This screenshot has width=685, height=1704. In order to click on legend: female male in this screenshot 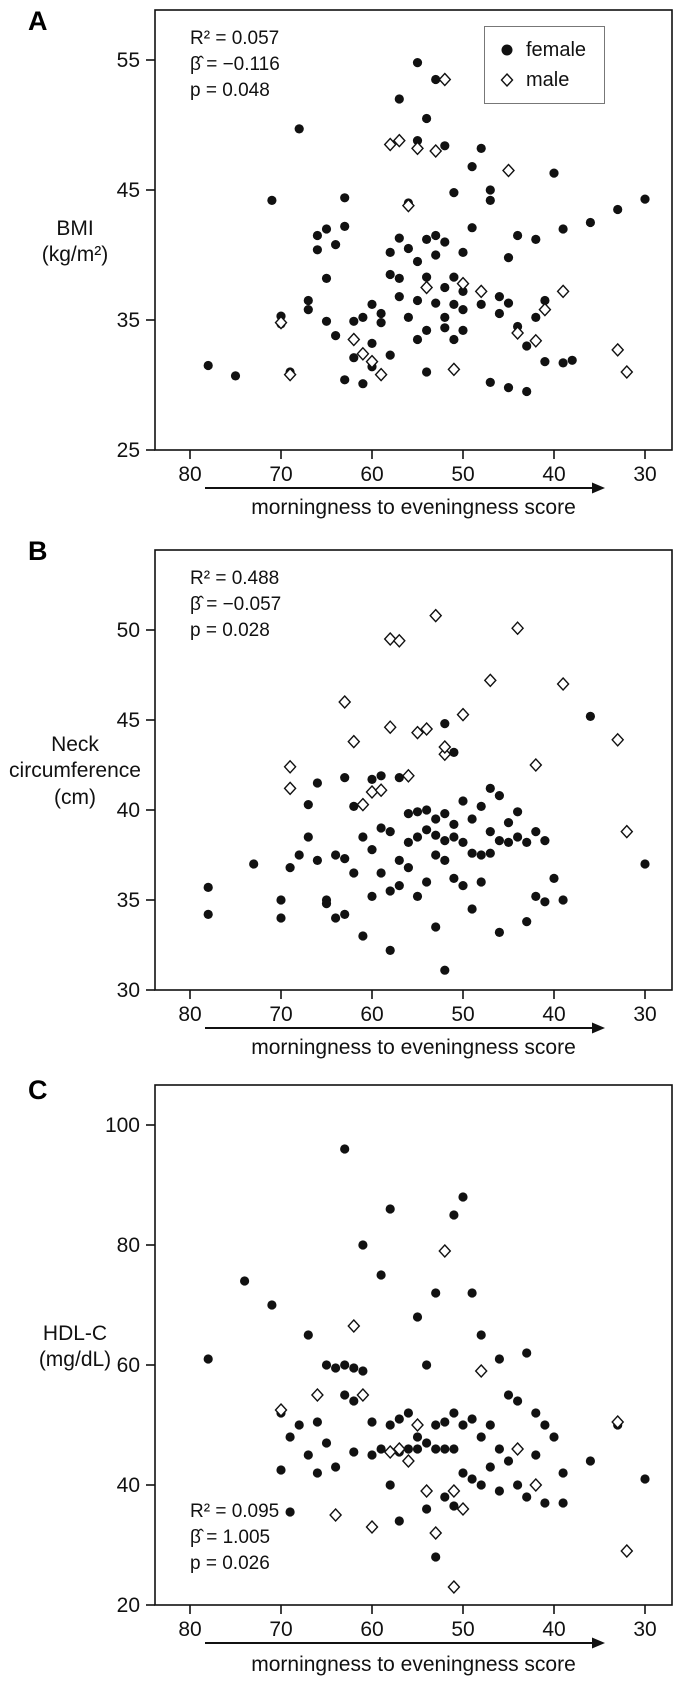, I will do `click(545, 65)`.